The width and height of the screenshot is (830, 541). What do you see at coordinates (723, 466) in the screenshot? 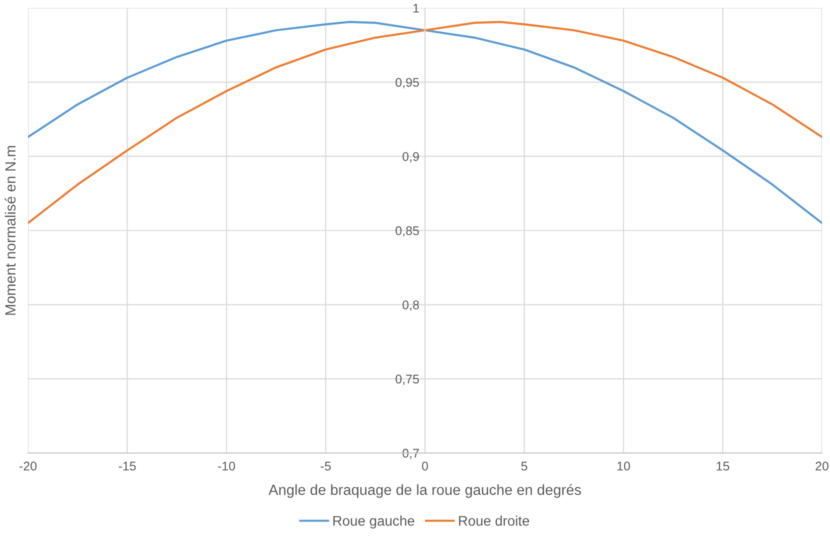
I see `x-tick-label: 15` at bounding box center [723, 466].